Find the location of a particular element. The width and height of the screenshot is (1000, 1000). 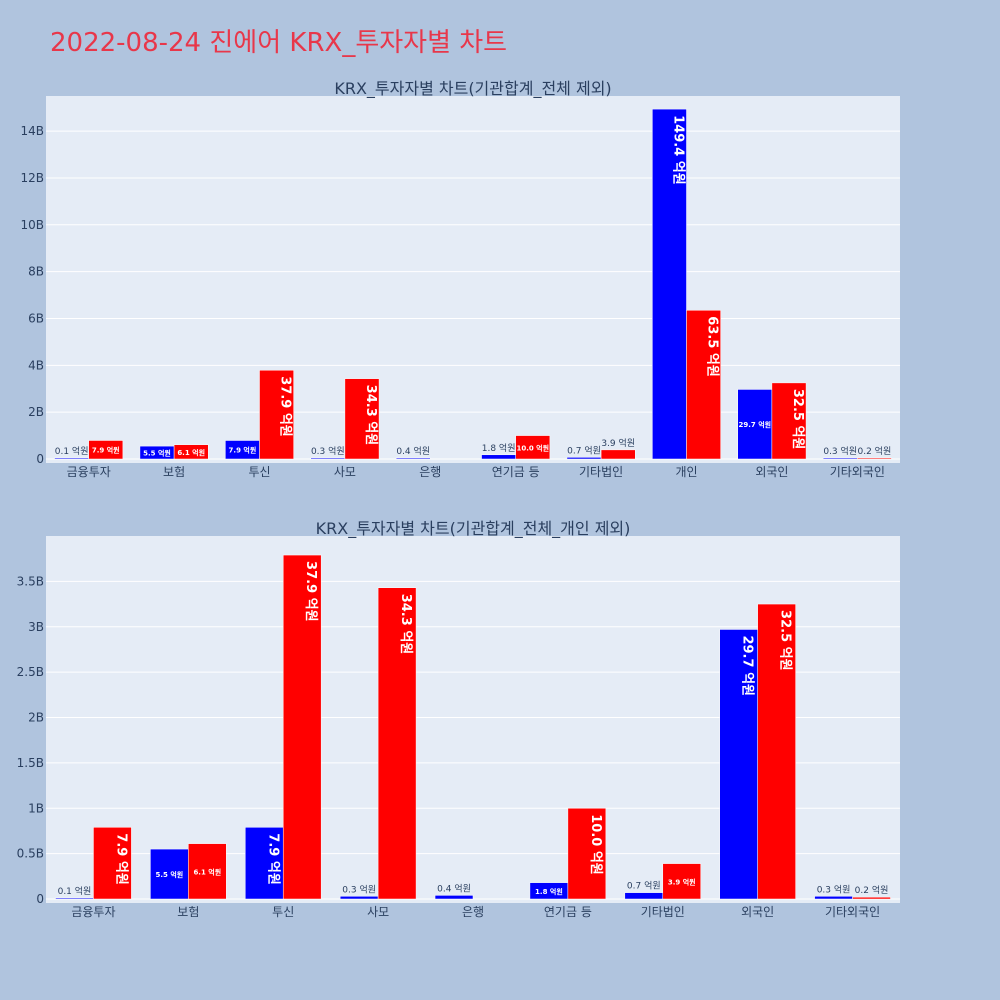

page-title: 2022-08-24 진에어 KRX_투자자별 차트 is located at coordinates (279, 43).